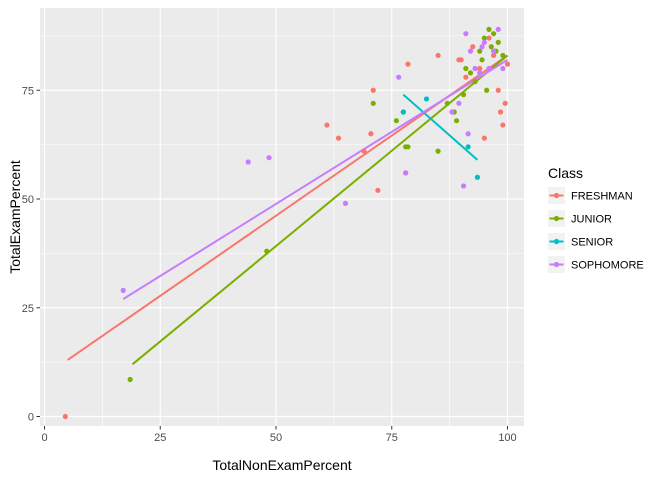 This screenshot has height=480, width=672. I want to click on x-axis-title: TotalNonExamPercent, so click(281, 465).